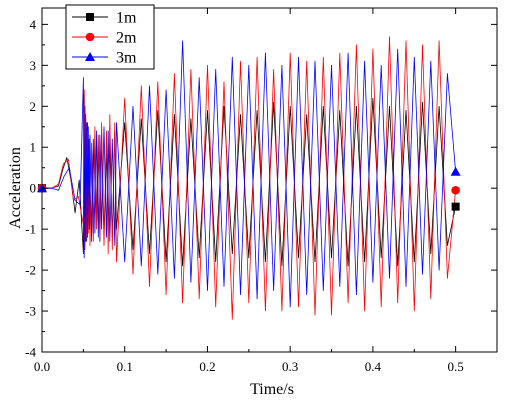  What do you see at coordinates (15, 188) in the screenshot?
I see `y-axis-title: Acceleration` at bounding box center [15, 188].